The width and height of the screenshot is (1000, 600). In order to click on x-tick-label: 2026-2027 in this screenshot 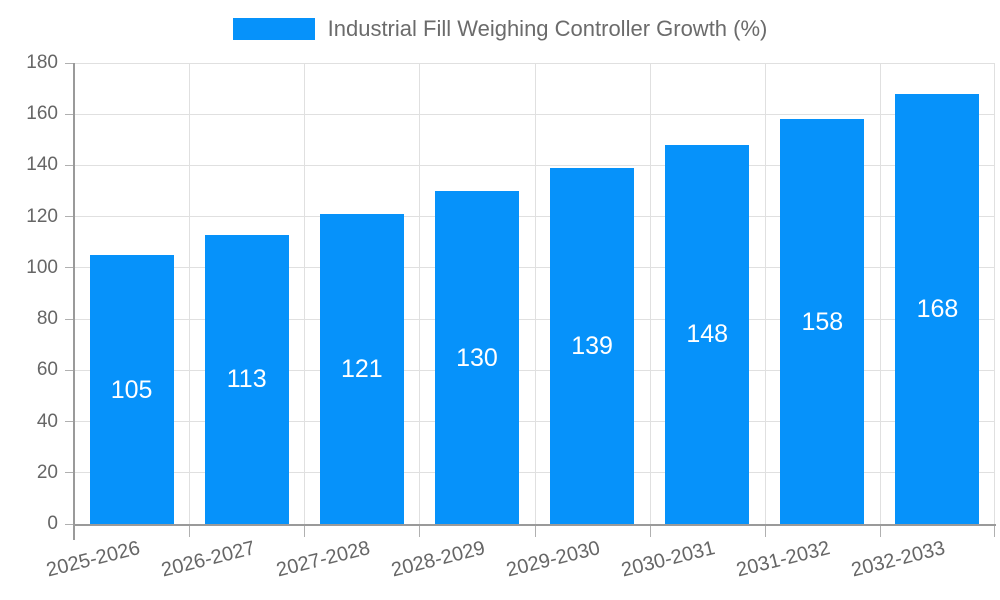, I will do `click(208, 559)`.